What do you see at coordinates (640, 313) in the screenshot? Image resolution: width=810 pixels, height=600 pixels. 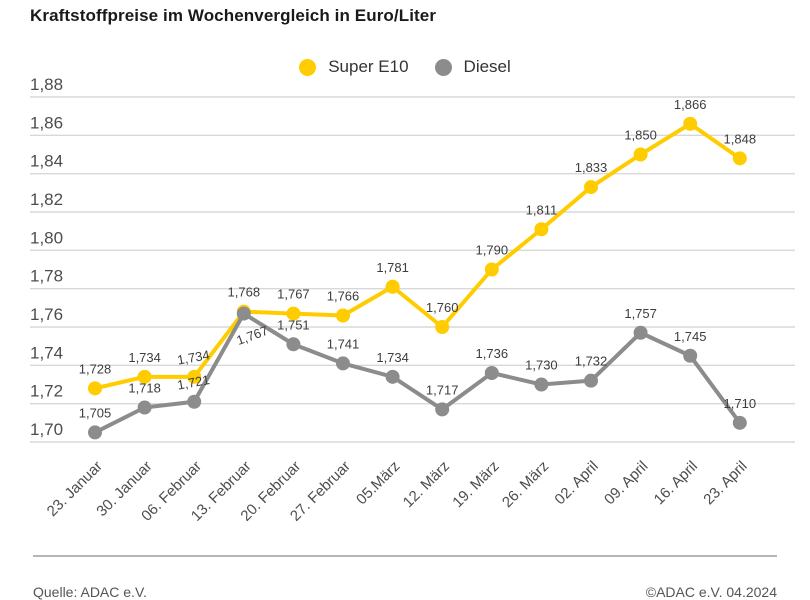 I see `data-point-label: 1,757` at bounding box center [640, 313].